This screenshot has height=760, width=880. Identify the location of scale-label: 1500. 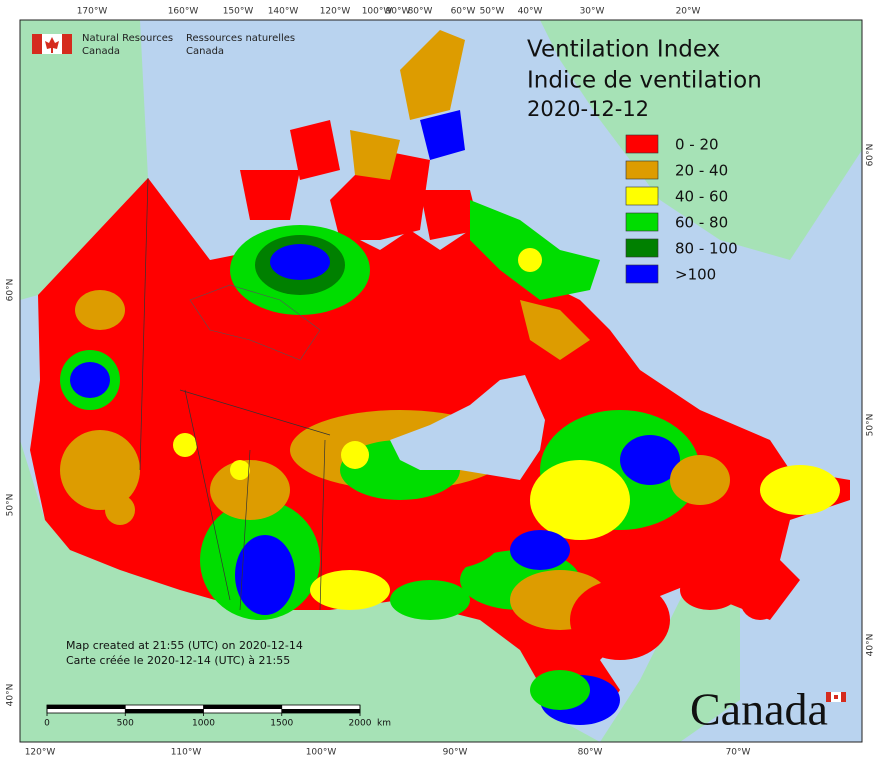
(281, 724).